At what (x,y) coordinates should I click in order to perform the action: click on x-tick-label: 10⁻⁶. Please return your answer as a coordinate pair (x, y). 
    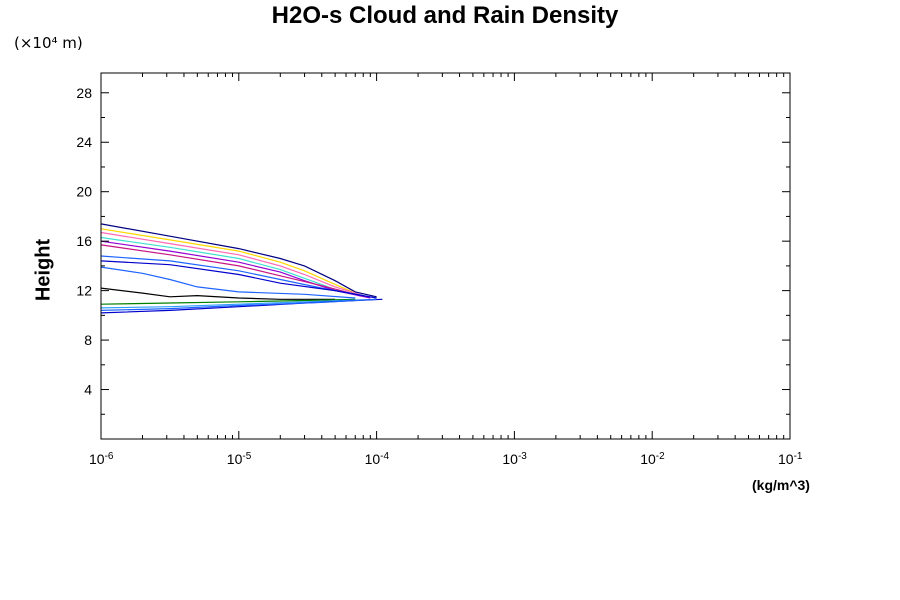
    Looking at the image, I should click on (101, 459).